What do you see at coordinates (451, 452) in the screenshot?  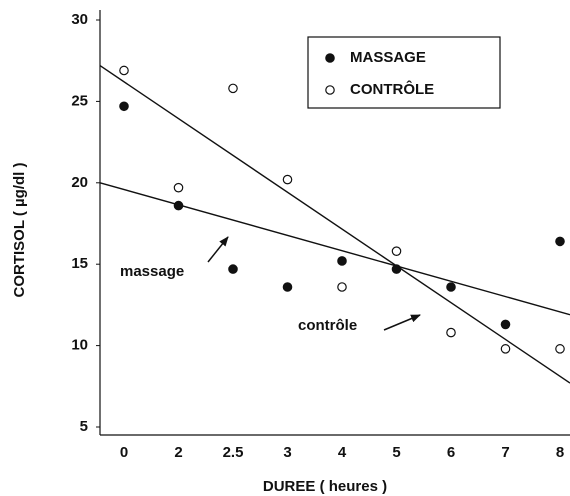 I see `x-tick-label: 6` at bounding box center [451, 452].